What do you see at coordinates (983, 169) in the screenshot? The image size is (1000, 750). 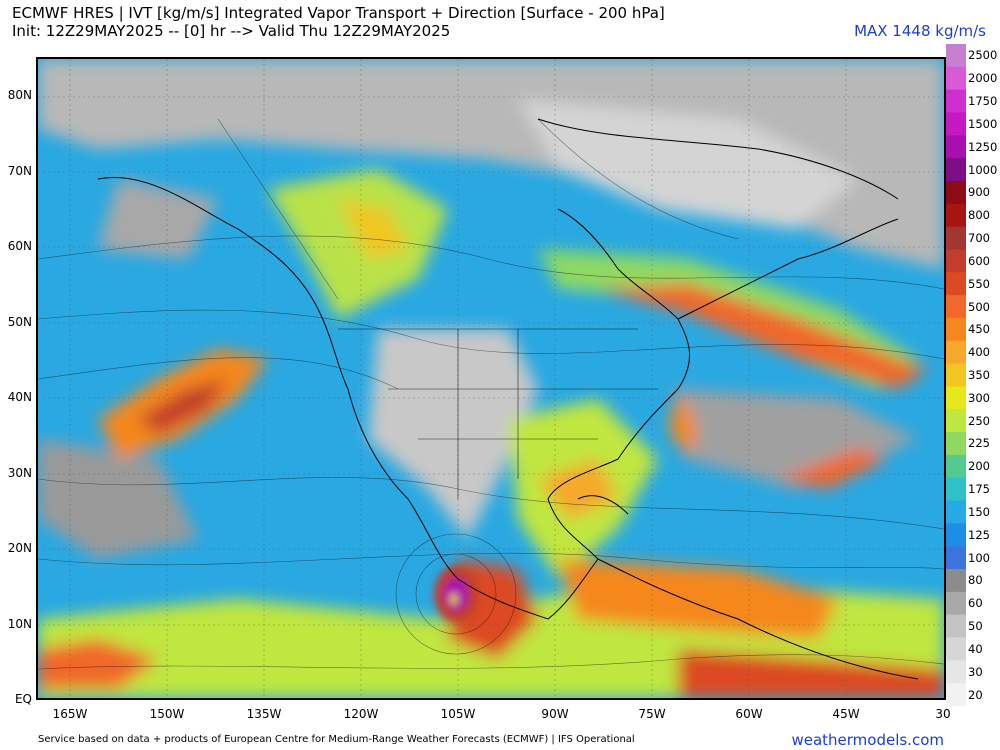 I see `colorbar-label-1000: 1000` at bounding box center [983, 169].